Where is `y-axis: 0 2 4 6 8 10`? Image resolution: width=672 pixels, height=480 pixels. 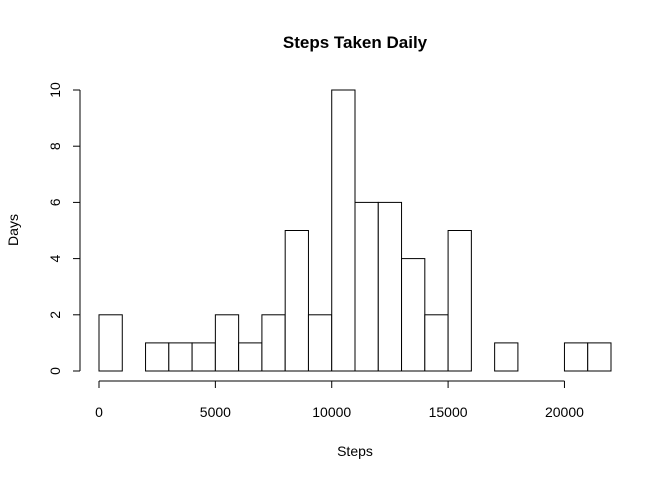 y-axis: 0 2 4 6 8 10 is located at coordinates (64, 228).